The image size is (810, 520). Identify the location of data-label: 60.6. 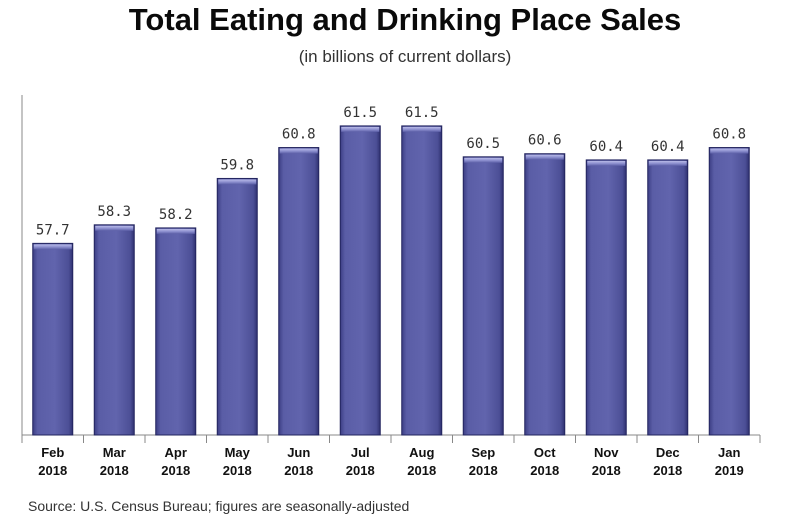
(545, 141).